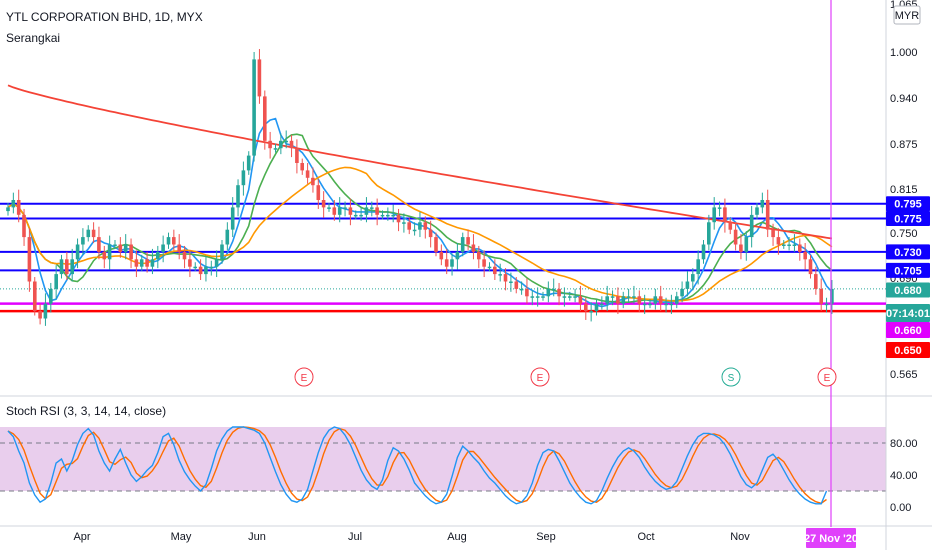 This screenshot has height=550, width=932. What do you see at coordinates (645, 537) in the screenshot?
I see `time-axis-tick: Oct` at bounding box center [645, 537].